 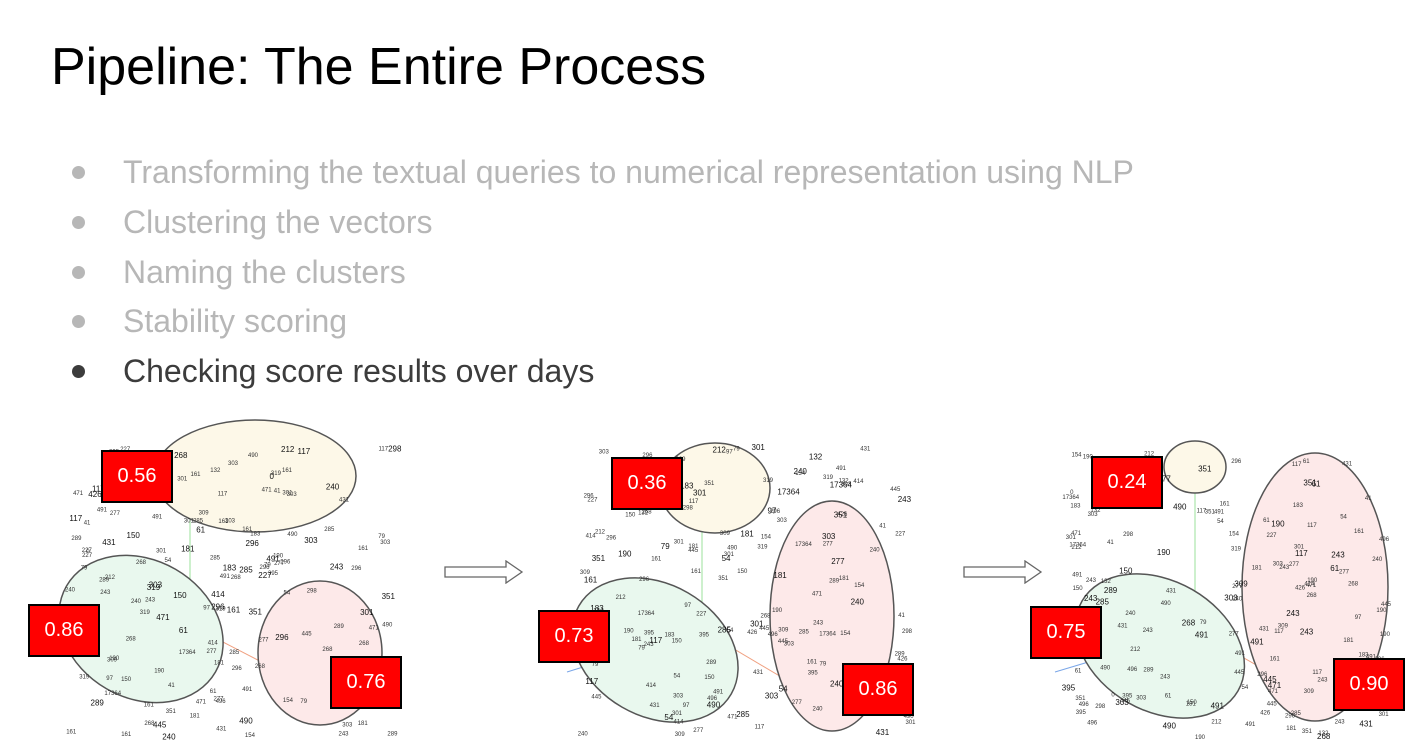 I want to click on slide-title: Pipeline: The Entire Process, so click(x=379, y=67).